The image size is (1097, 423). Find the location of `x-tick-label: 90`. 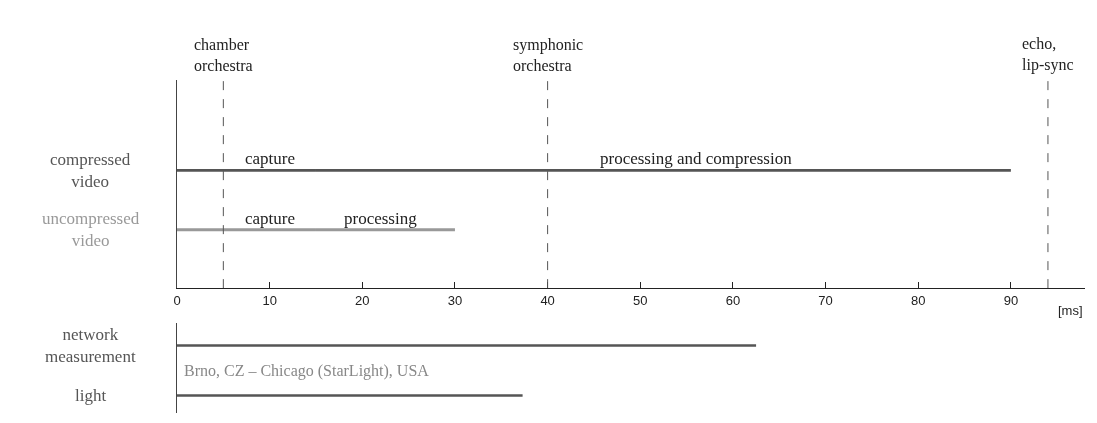

x-tick-label: 90 is located at coordinates (1011, 300).